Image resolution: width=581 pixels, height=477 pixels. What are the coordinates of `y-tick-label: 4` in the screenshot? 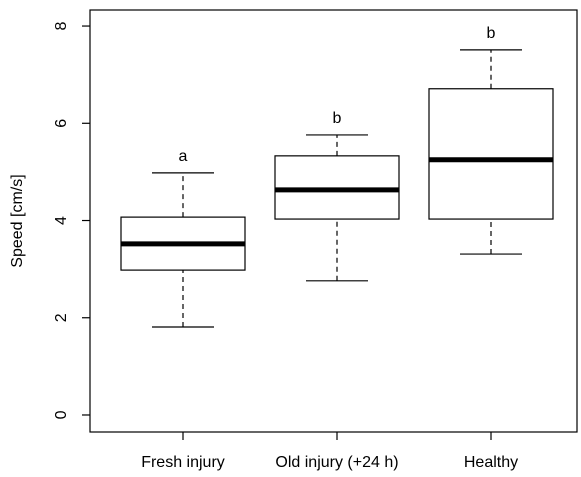 It's located at (61, 220).